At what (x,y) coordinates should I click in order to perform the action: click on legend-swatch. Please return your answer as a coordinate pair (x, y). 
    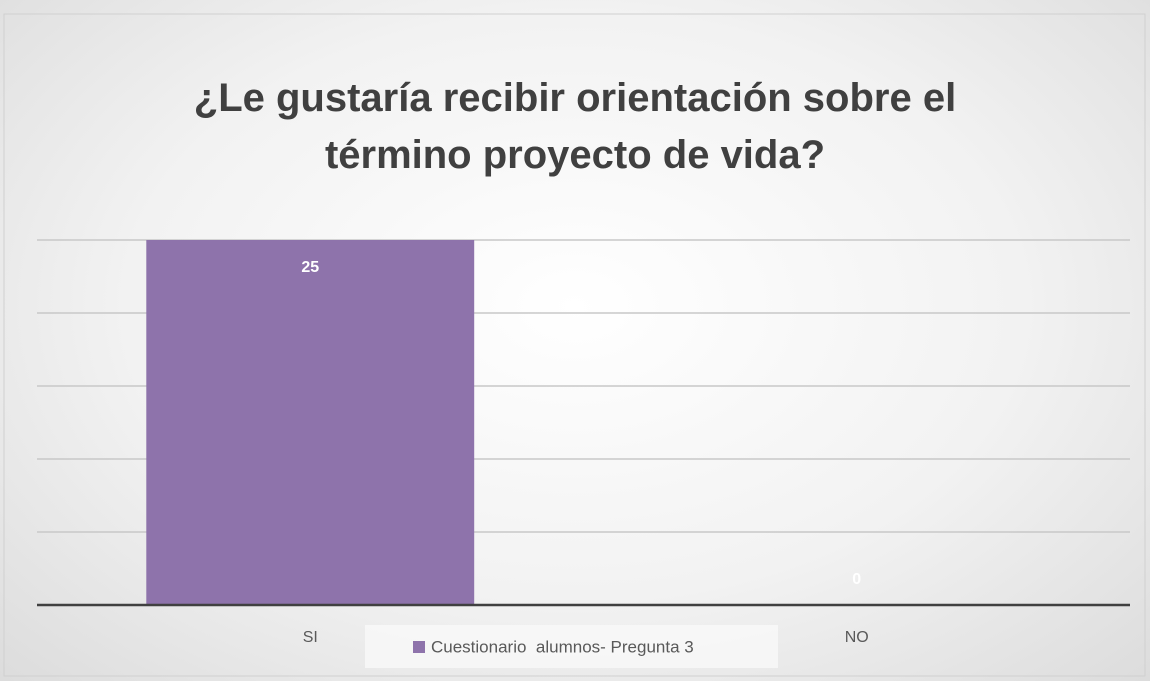
    Looking at the image, I should click on (419, 647).